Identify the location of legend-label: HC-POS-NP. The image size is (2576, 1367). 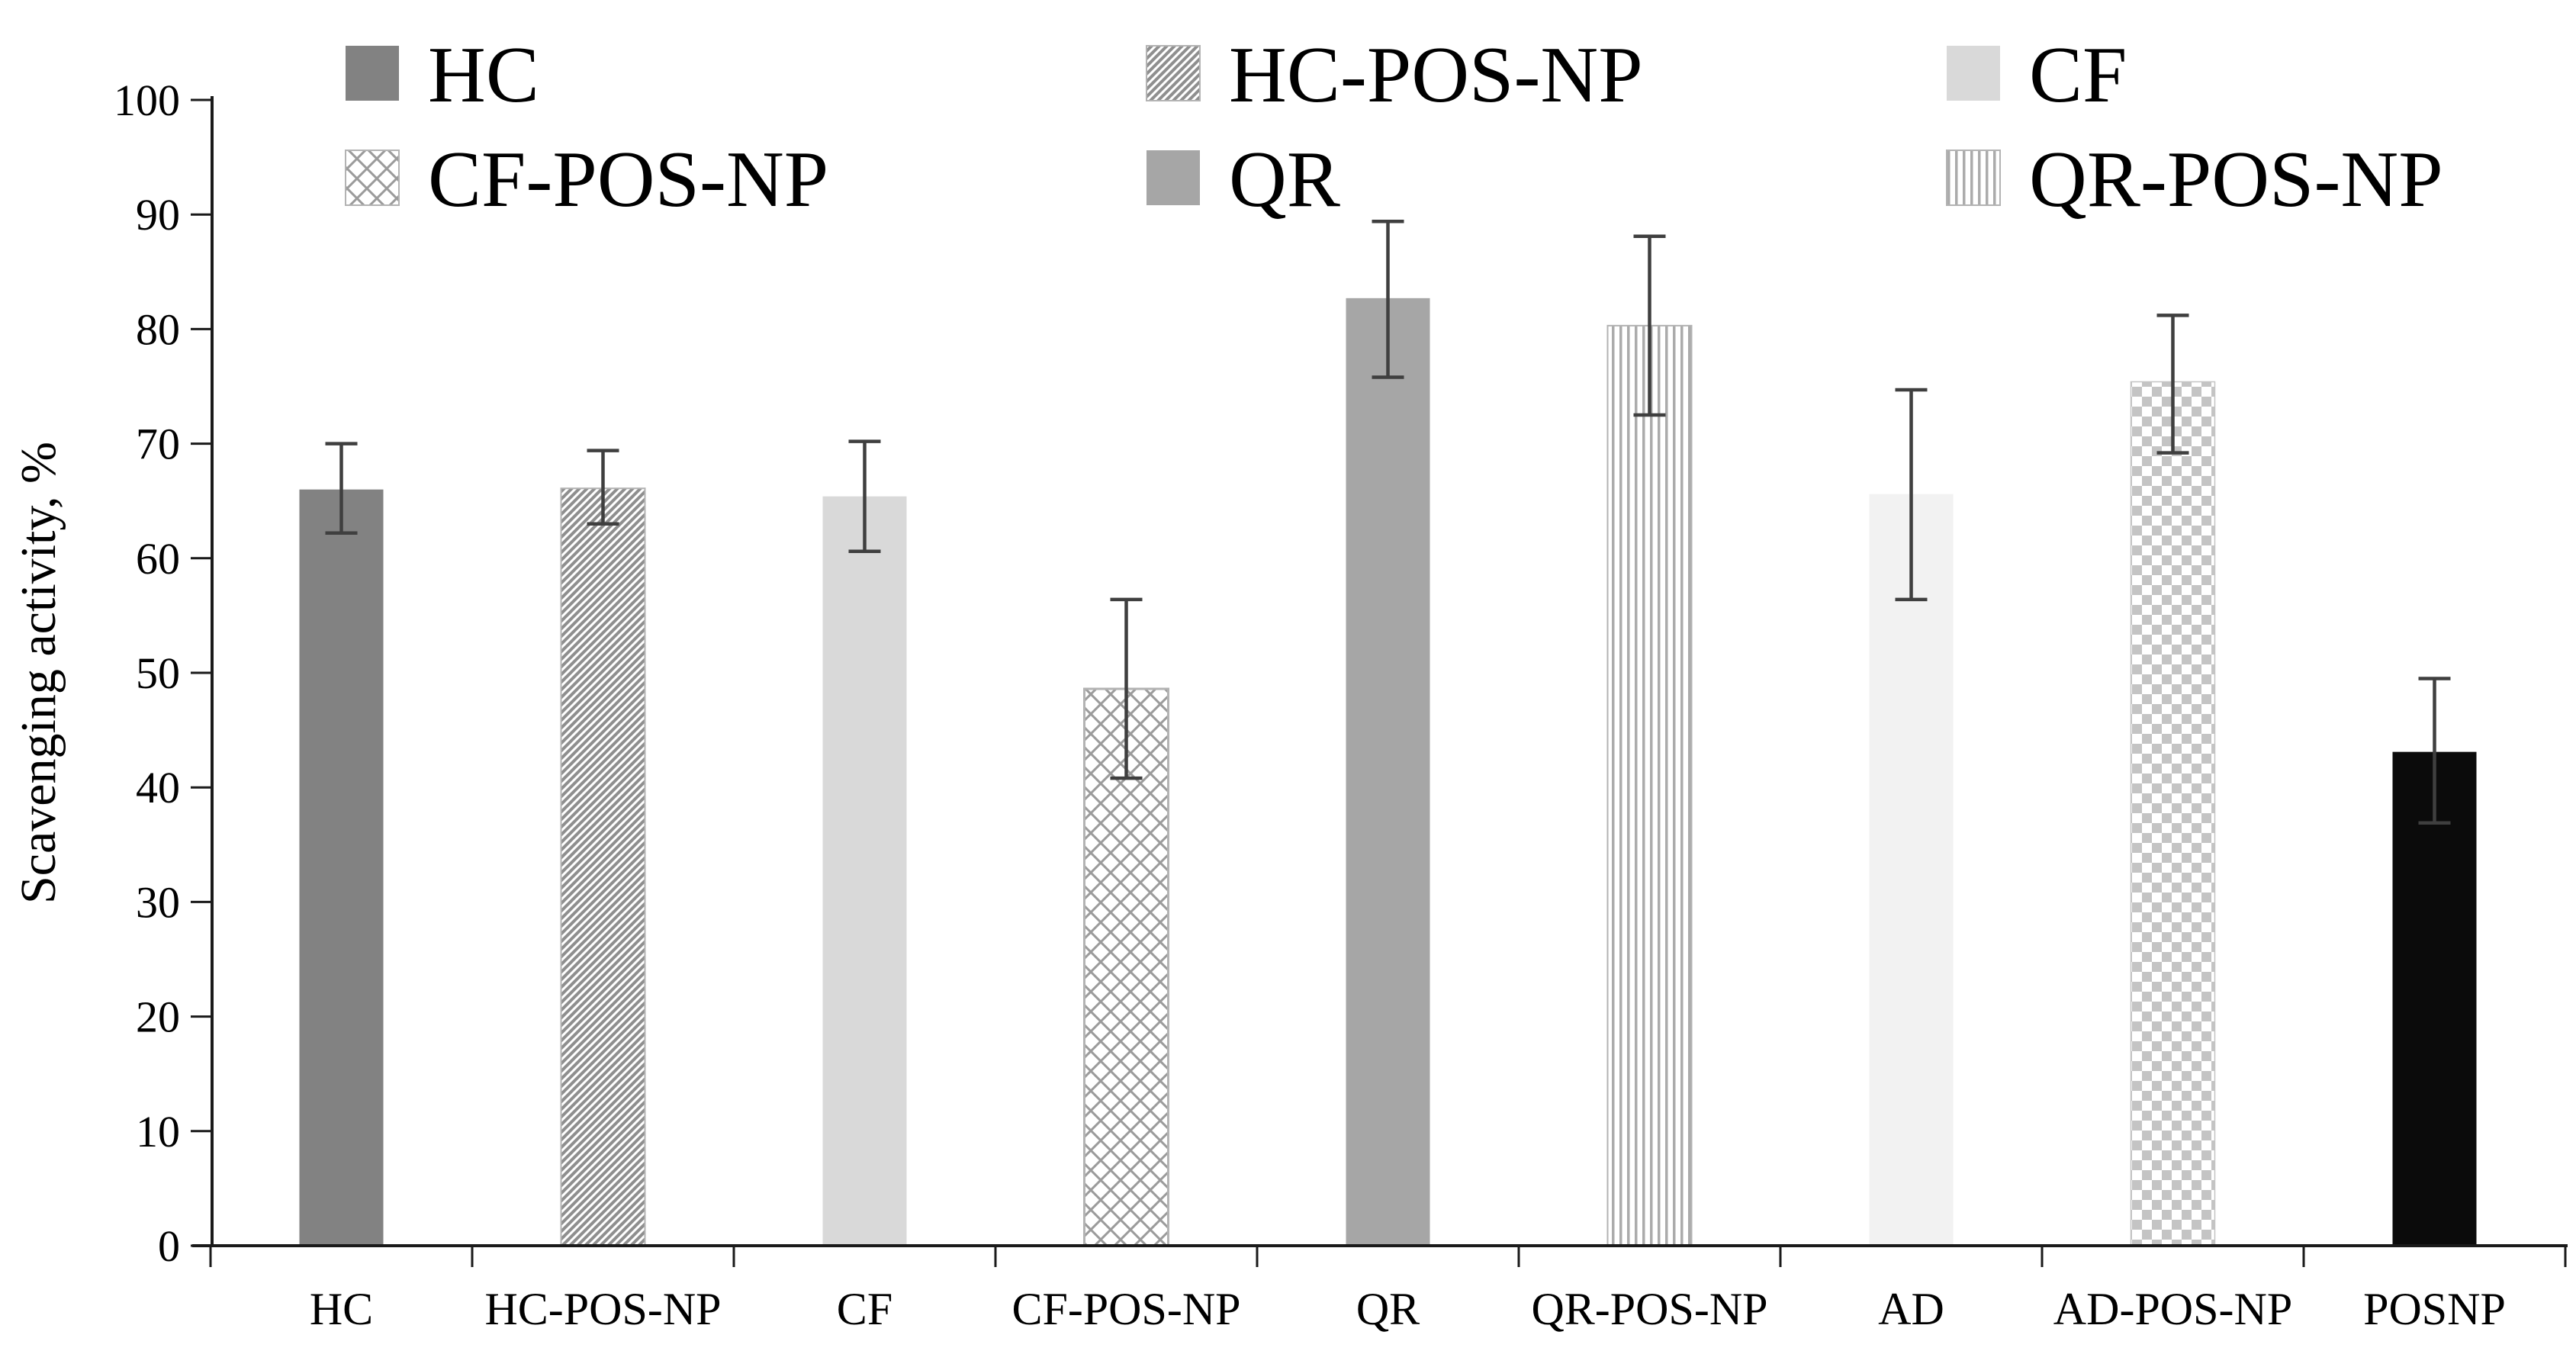
(1436, 74).